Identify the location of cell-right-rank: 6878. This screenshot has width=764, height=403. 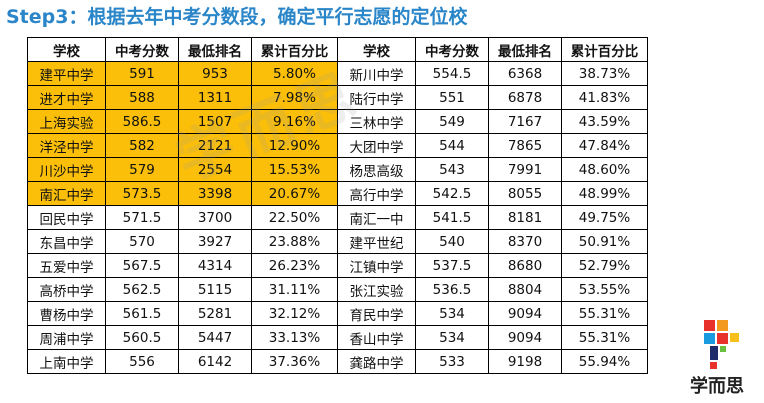
(525, 97).